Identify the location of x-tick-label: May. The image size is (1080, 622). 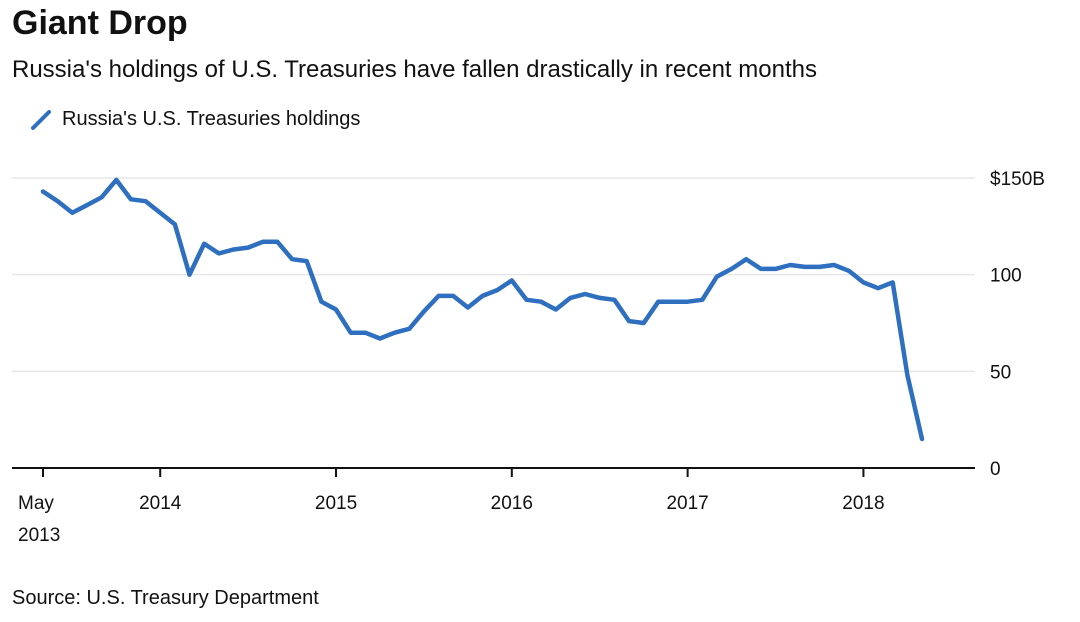
(36, 503).